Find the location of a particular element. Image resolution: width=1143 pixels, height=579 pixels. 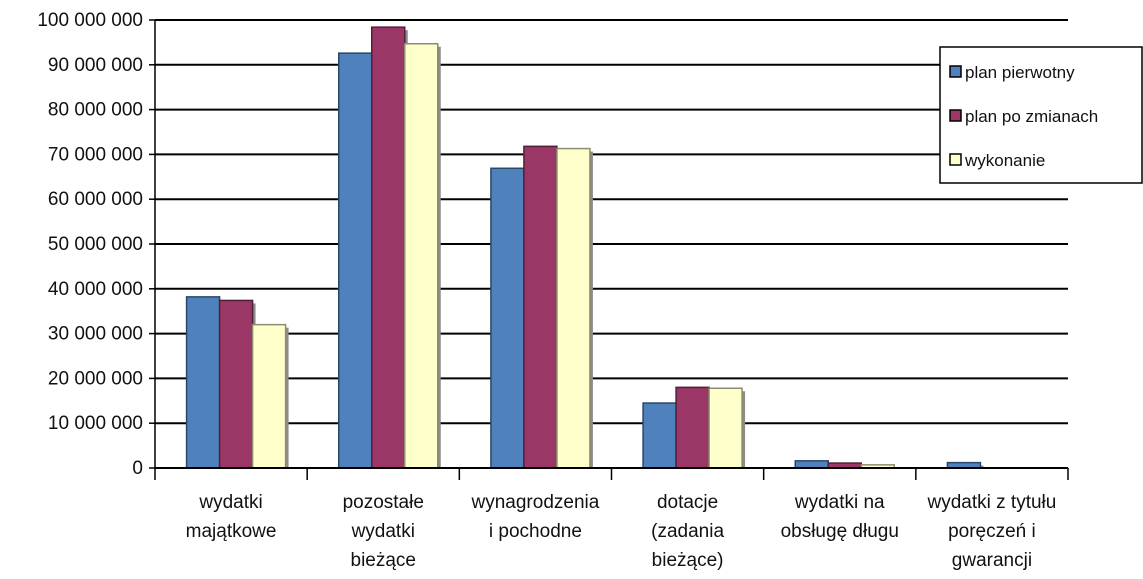

x-tick-label: pozostałe wydatki bieżące is located at coordinates (383, 531).